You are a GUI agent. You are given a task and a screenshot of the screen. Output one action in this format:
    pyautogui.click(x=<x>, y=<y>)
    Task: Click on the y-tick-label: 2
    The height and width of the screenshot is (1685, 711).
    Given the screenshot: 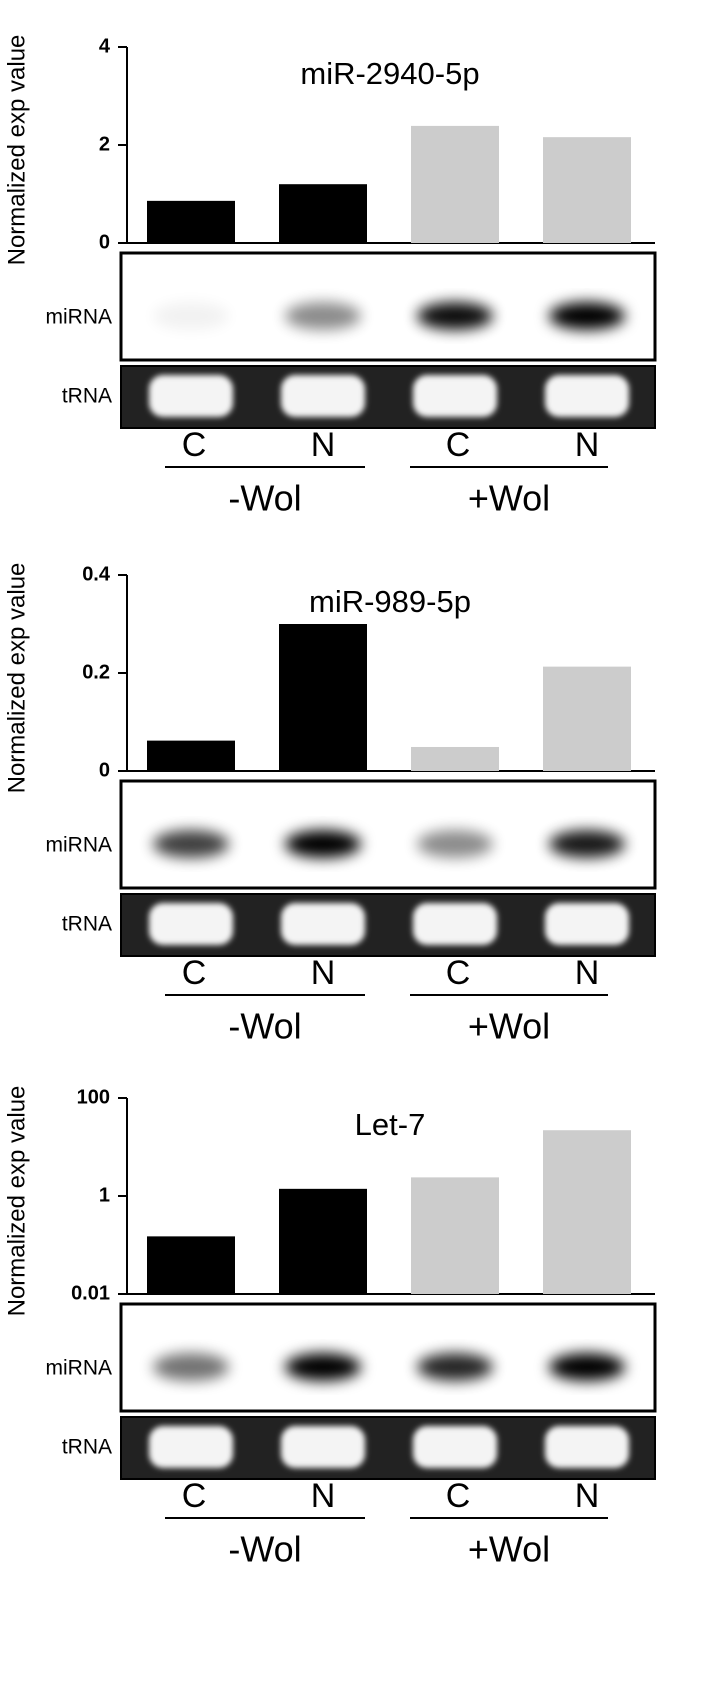 What is the action you would take?
    pyautogui.click(x=104, y=144)
    